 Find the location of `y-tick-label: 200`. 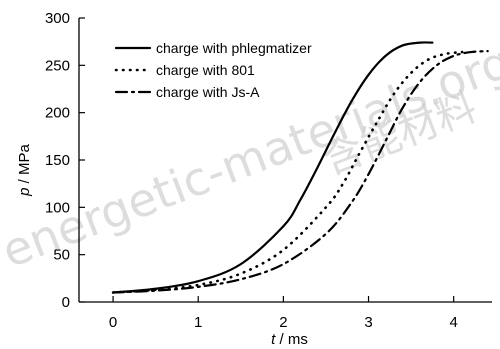

y-tick-label: 200 is located at coordinates (57, 113).